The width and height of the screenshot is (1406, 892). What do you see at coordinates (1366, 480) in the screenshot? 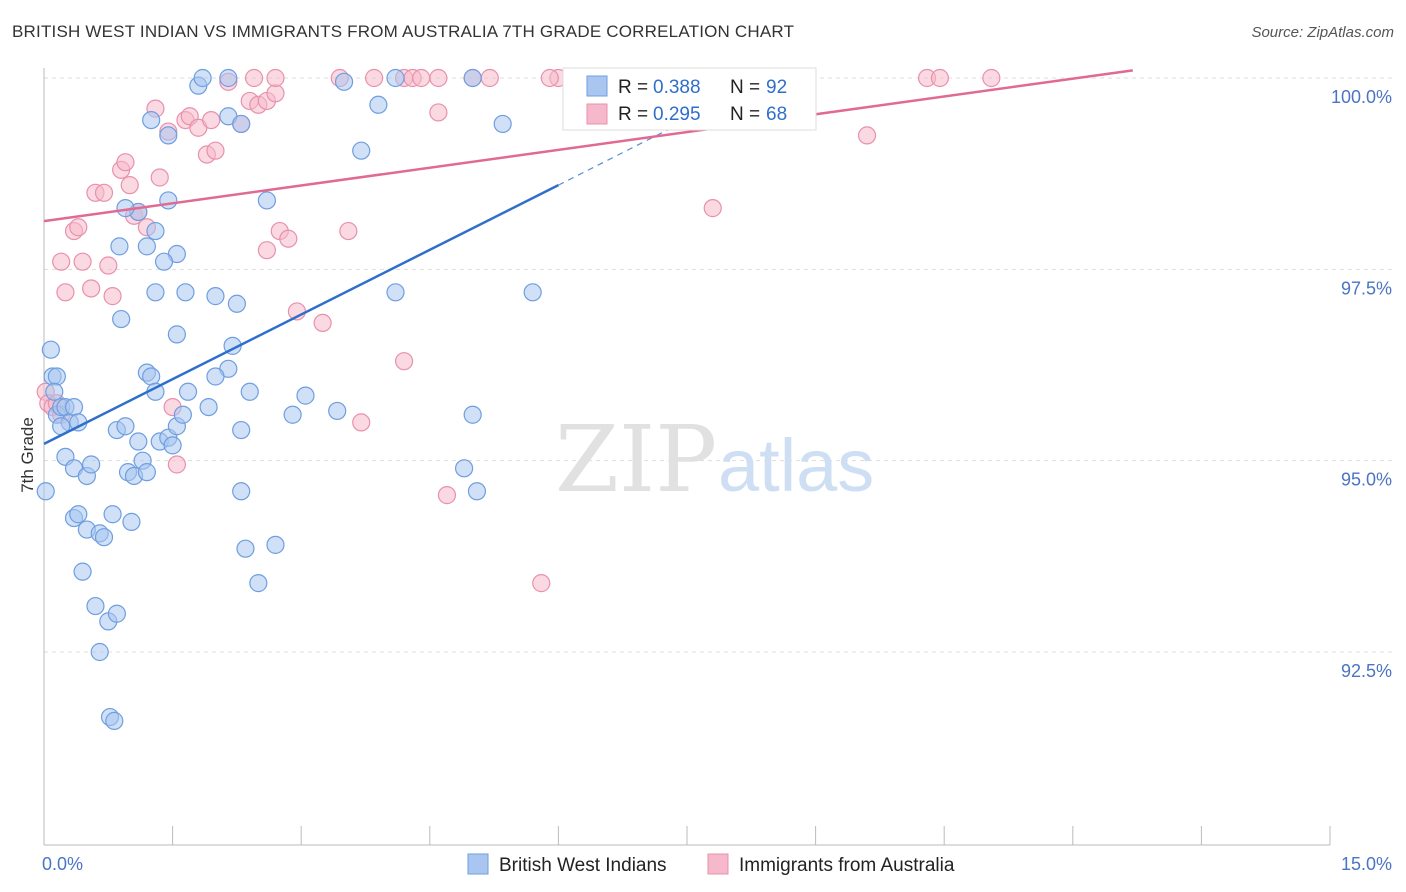
I see `y-tick-label-2: 95.0%` at bounding box center [1366, 480].